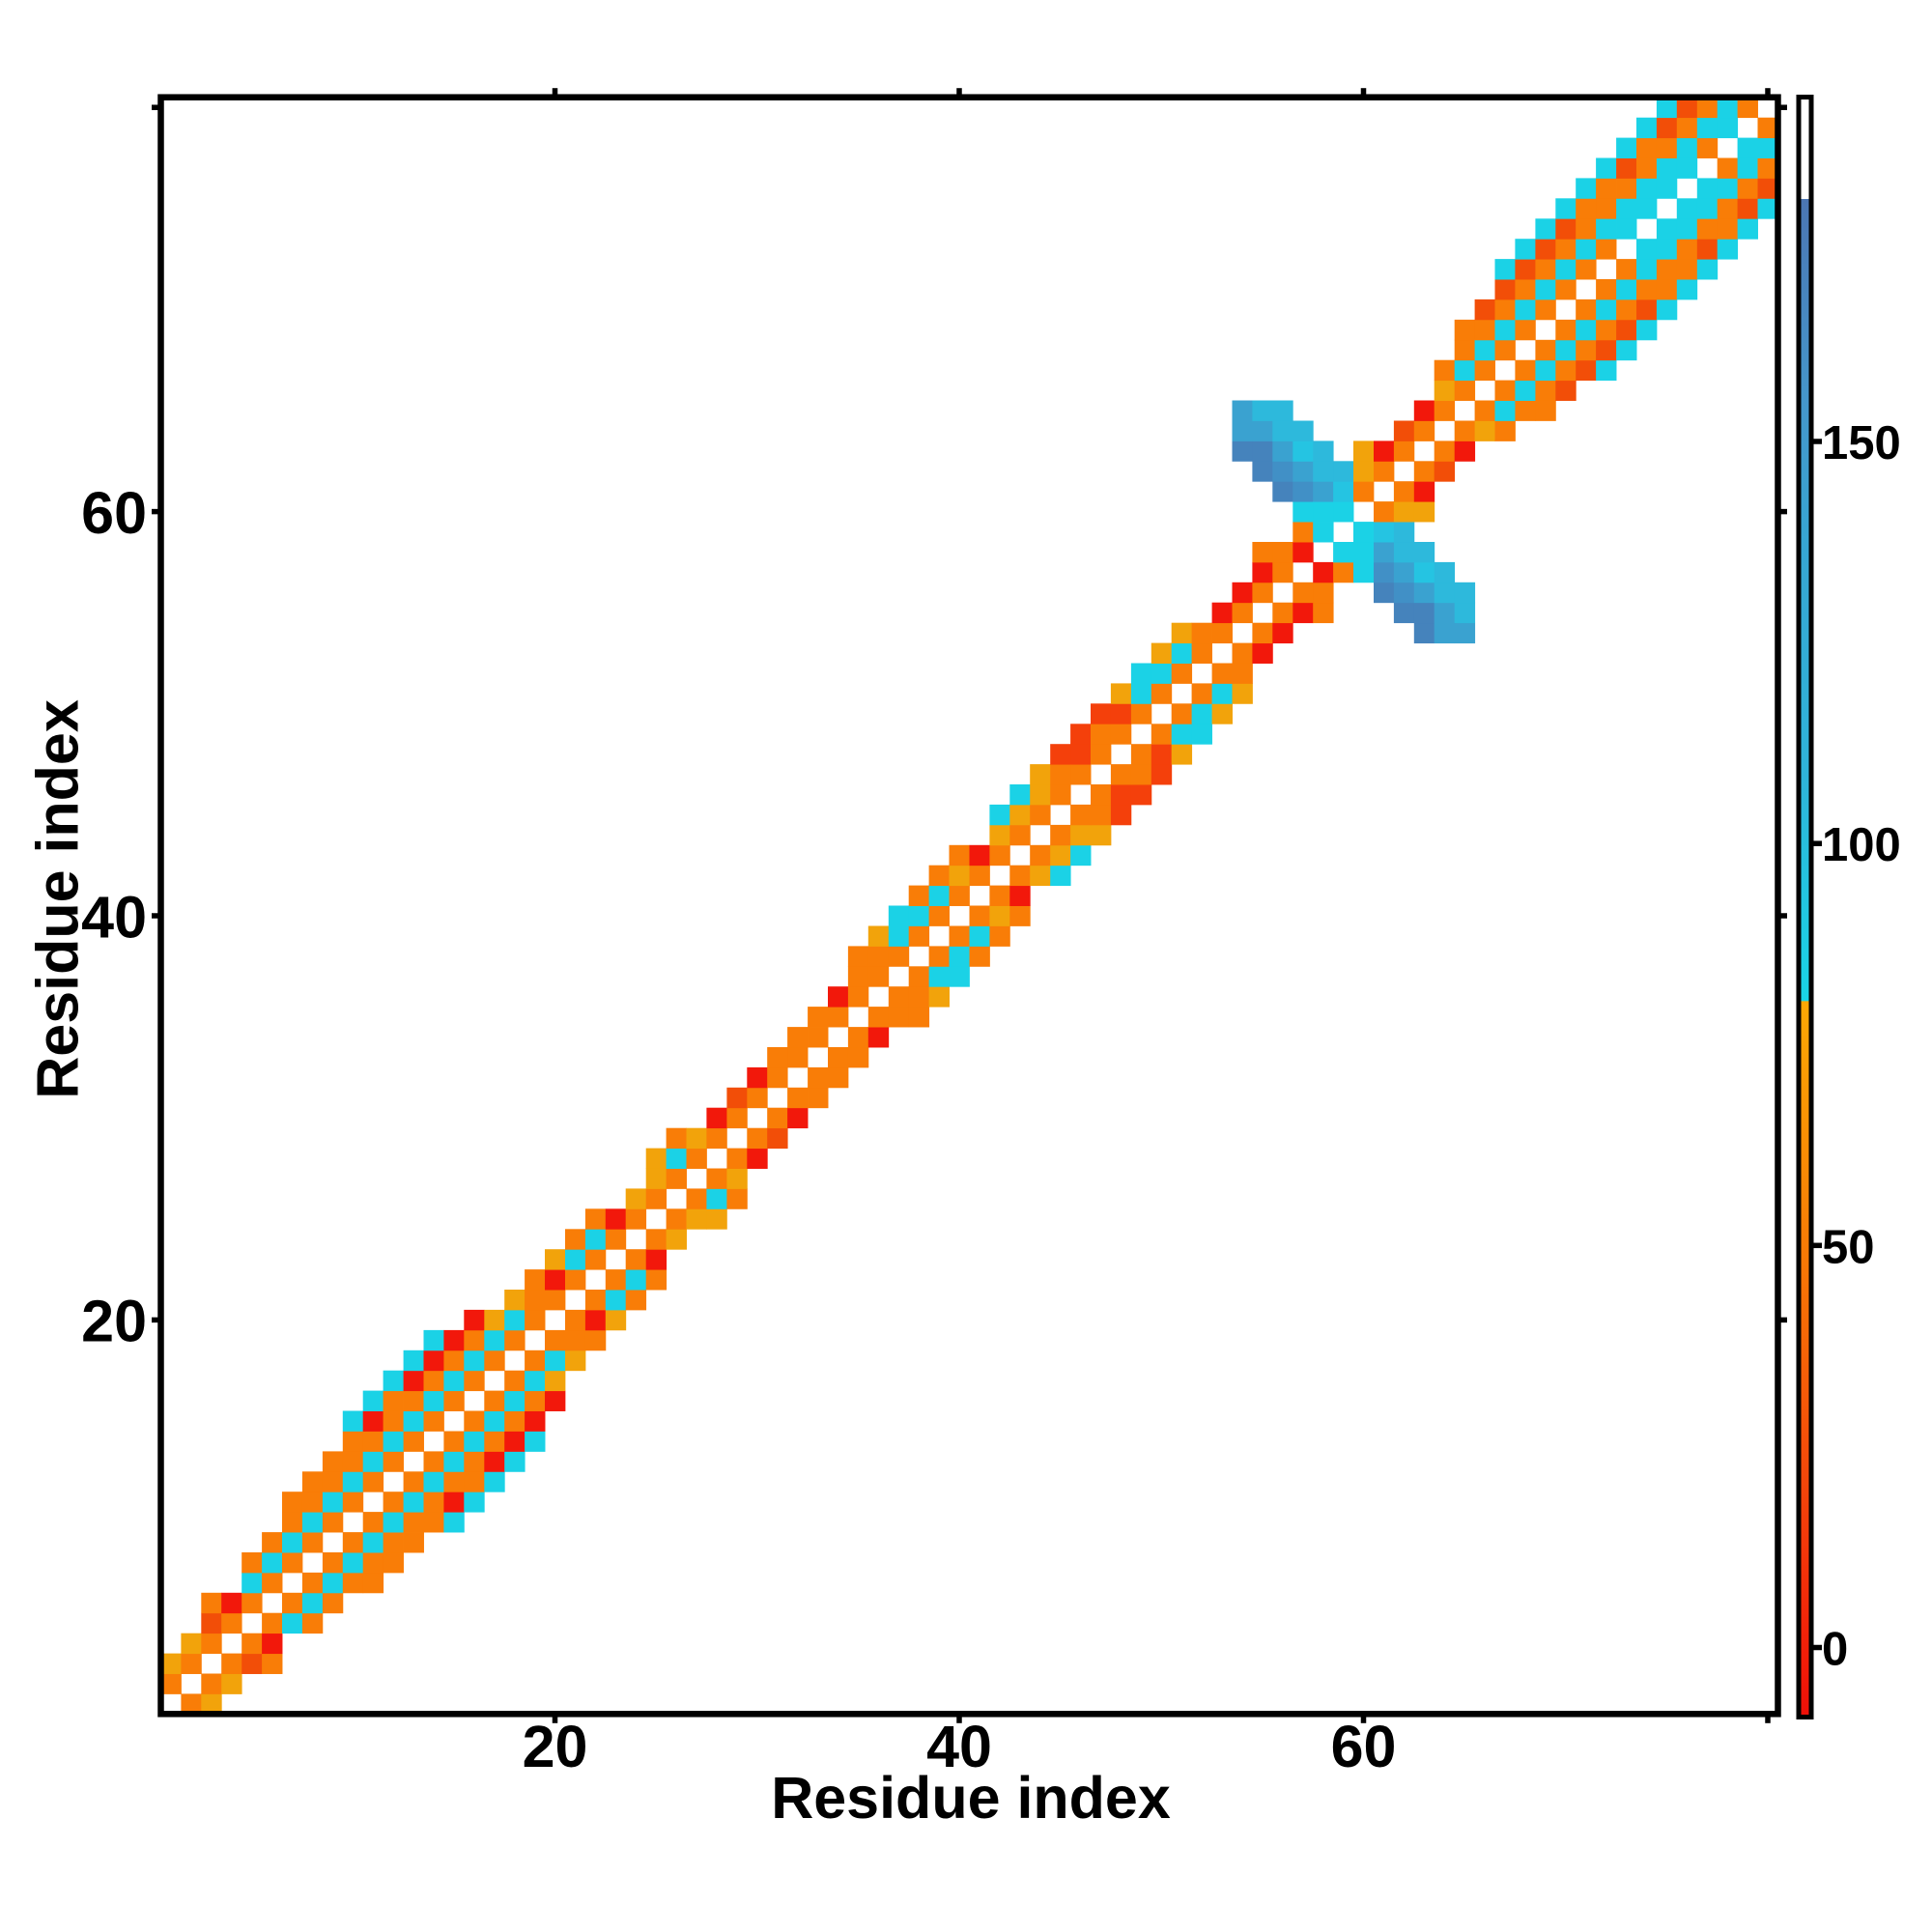 This screenshot has width=1932, height=1932. I want to click on svg-text: 50, so click(1848, 1247).